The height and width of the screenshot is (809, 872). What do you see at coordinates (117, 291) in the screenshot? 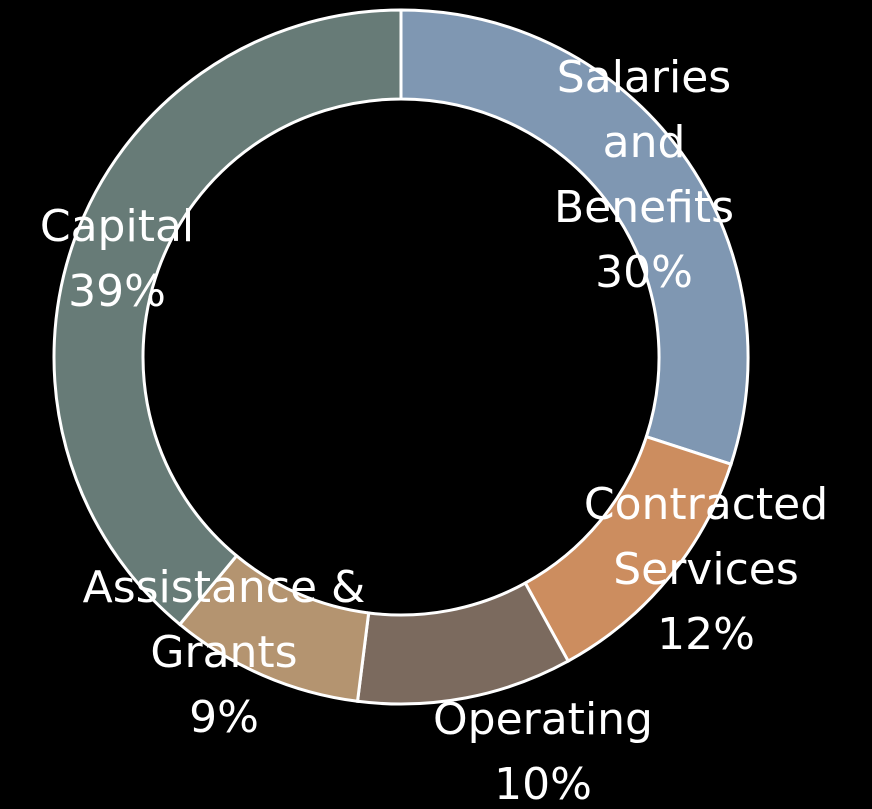
I see `value-label: 39%` at bounding box center [117, 291].